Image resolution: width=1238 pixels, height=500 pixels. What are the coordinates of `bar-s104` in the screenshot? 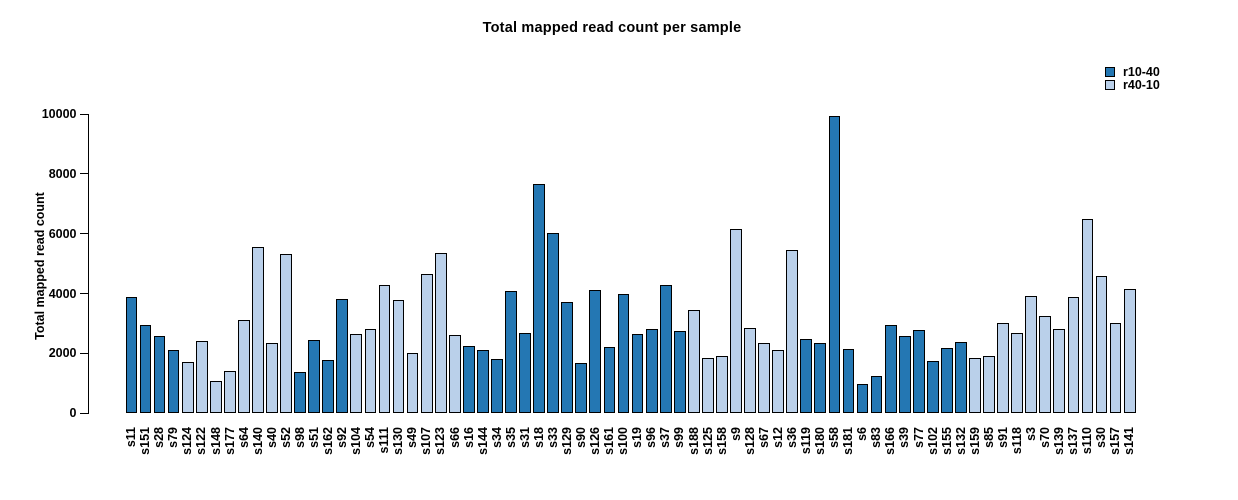 It's located at (356, 373).